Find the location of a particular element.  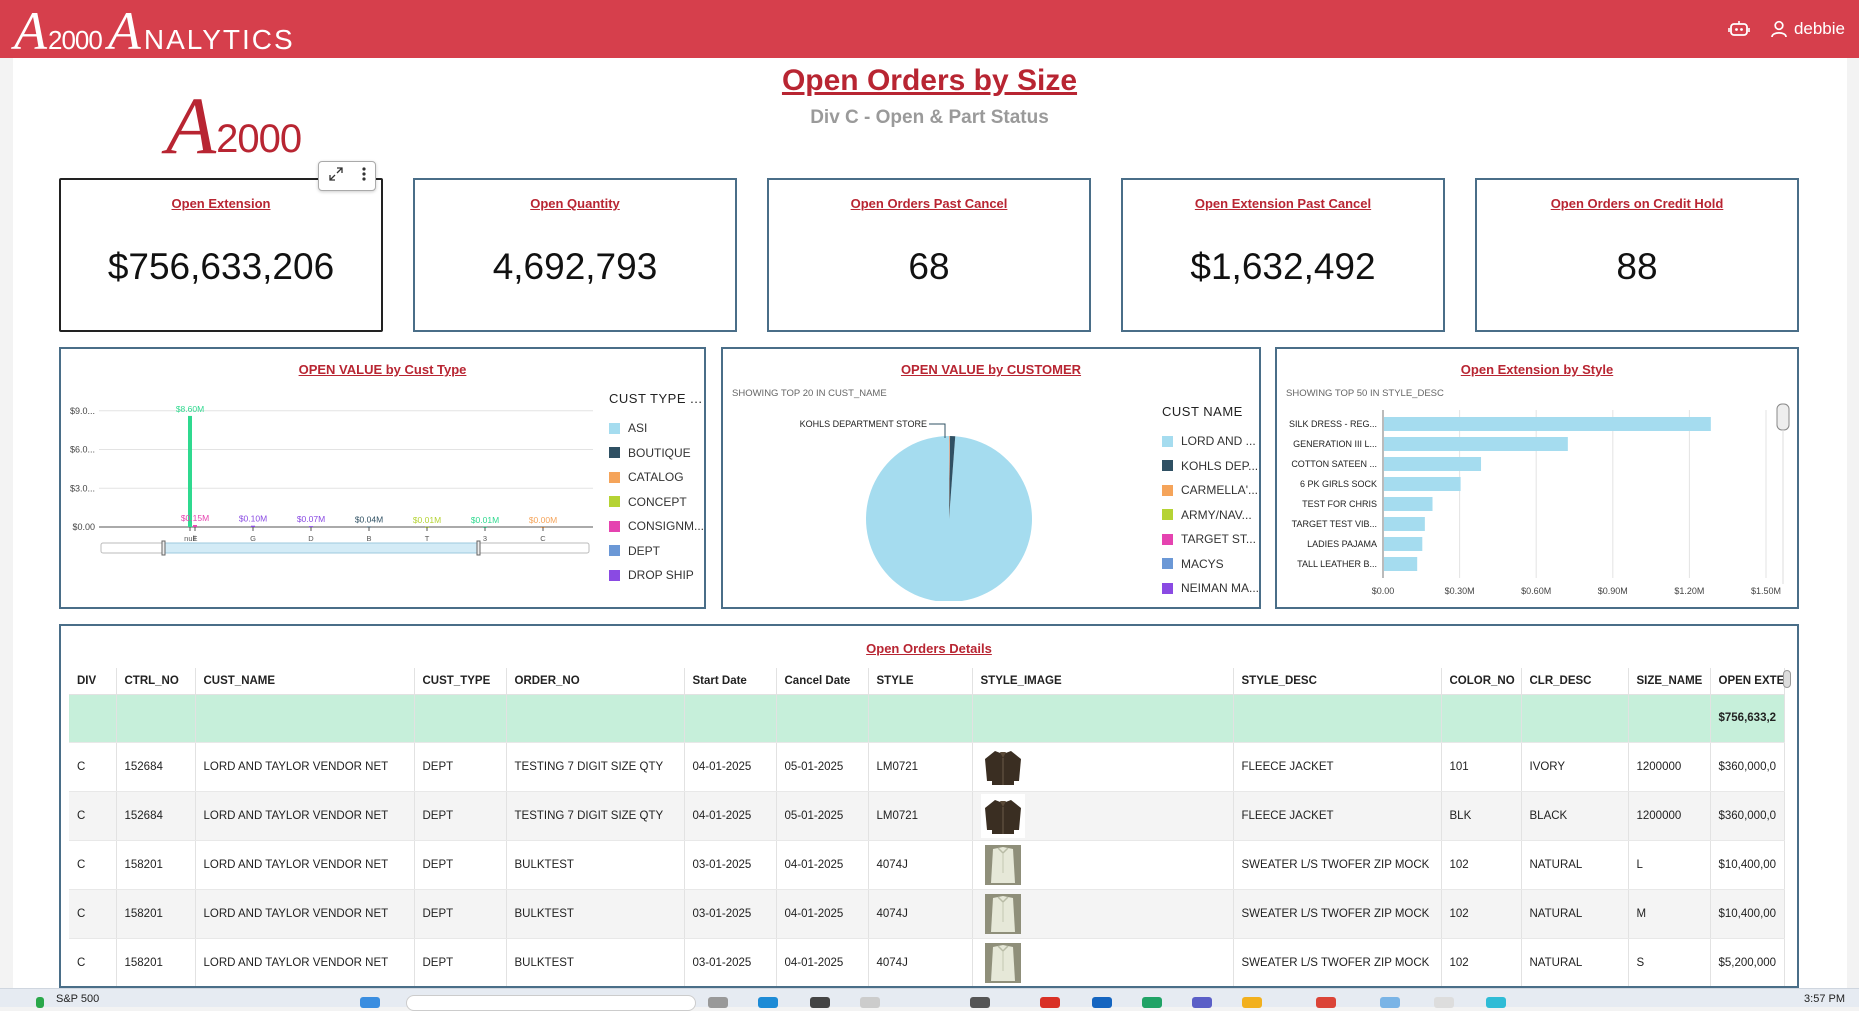

table-cell: $10,400,00 is located at coordinates (1747, 864).